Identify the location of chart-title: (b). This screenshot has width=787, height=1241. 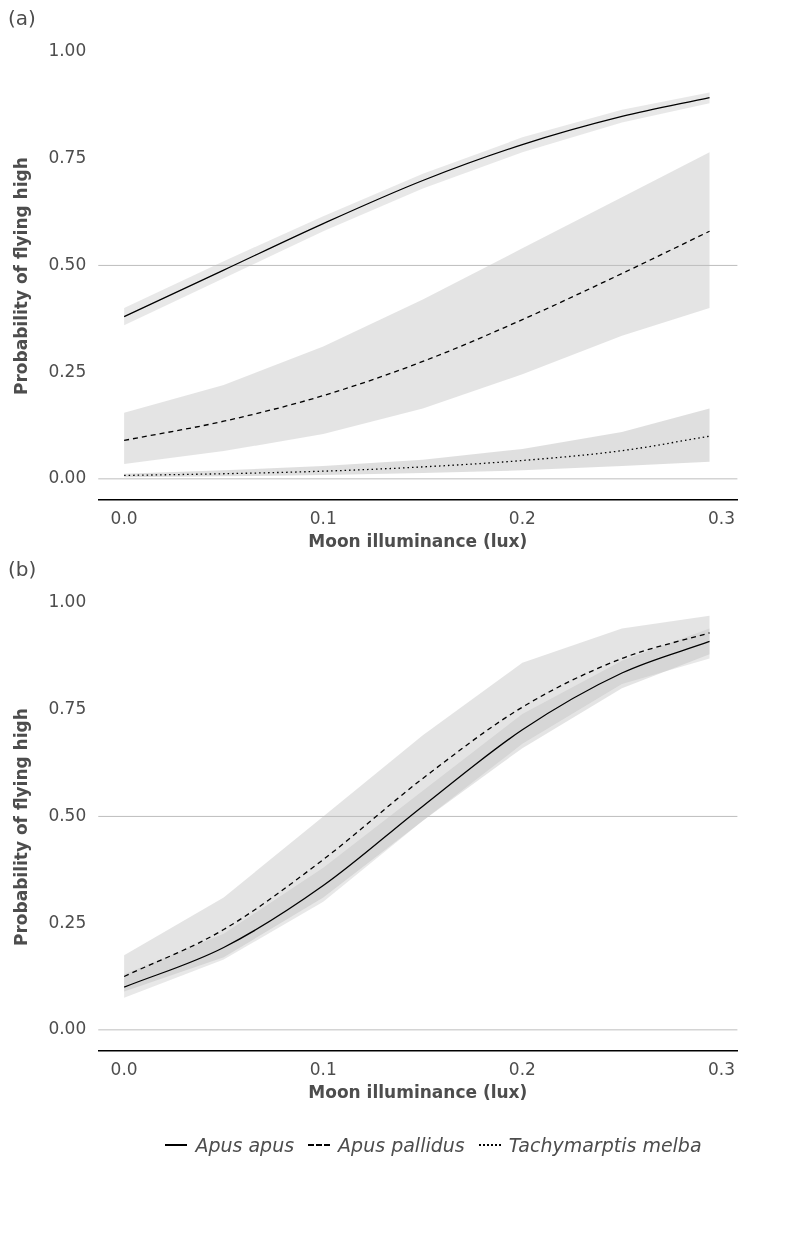
(22, 569).